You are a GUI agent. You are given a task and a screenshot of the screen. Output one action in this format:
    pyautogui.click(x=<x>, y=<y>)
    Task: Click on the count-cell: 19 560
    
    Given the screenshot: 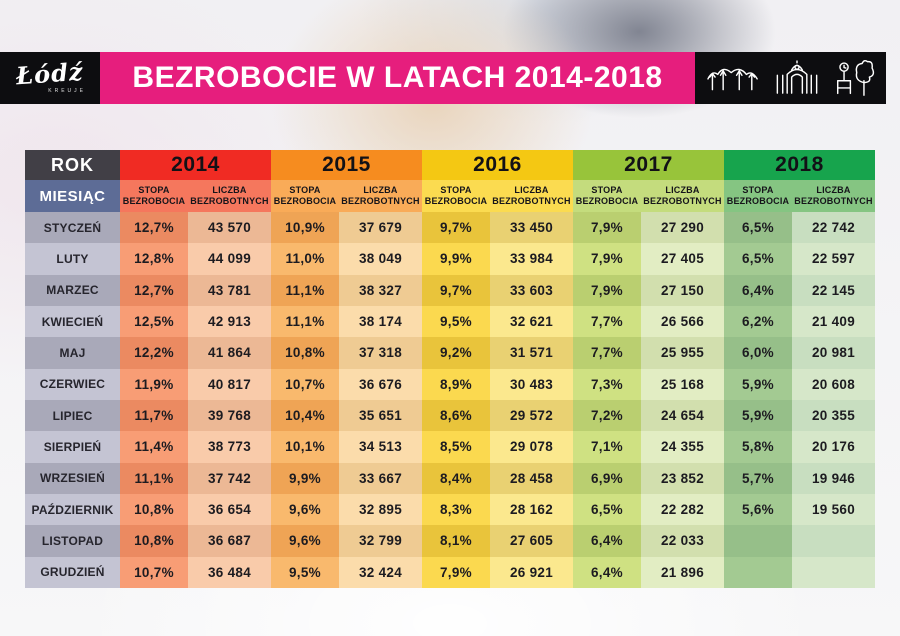 What is the action you would take?
    pyautogui.click(x=833, y=510)
    